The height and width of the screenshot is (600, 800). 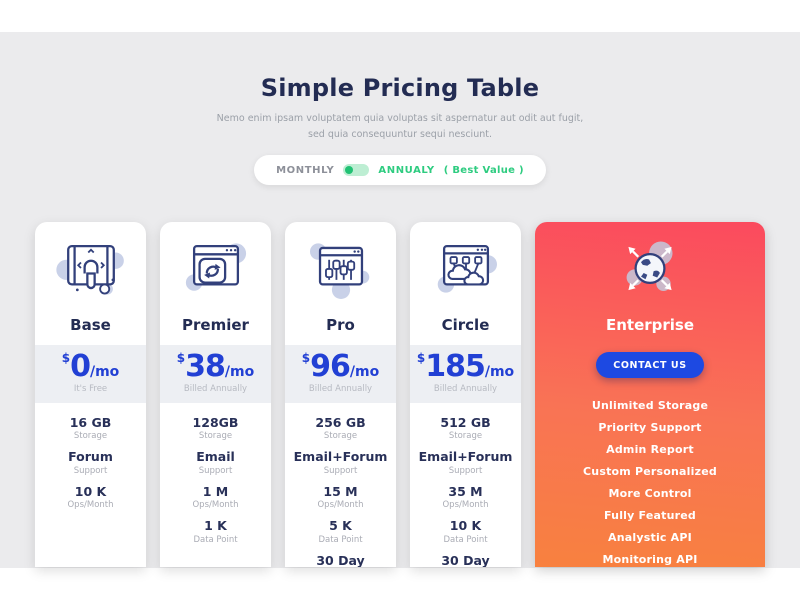 What do you see at coordinates (650, 537) in the screenshot?
I see `feature-item: Analystic API` at bounding box center [650, 537].